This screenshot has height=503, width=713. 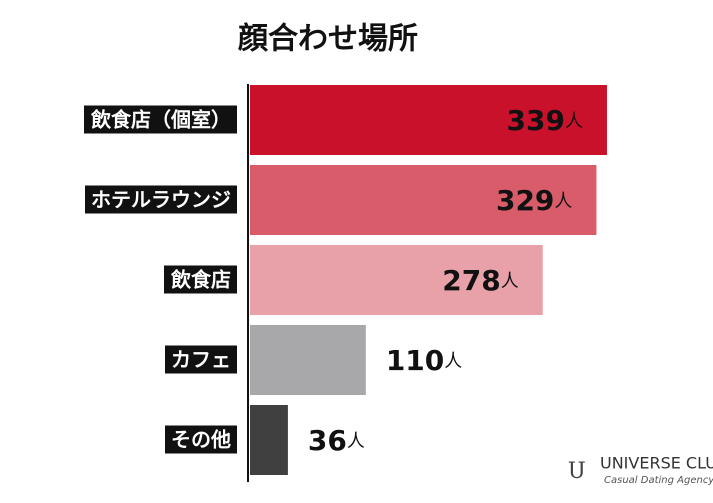 What do you see at coordinates (577, 471) in the screenshot?
I see `logo-mark: Ս` at bounding box center [577, 471].